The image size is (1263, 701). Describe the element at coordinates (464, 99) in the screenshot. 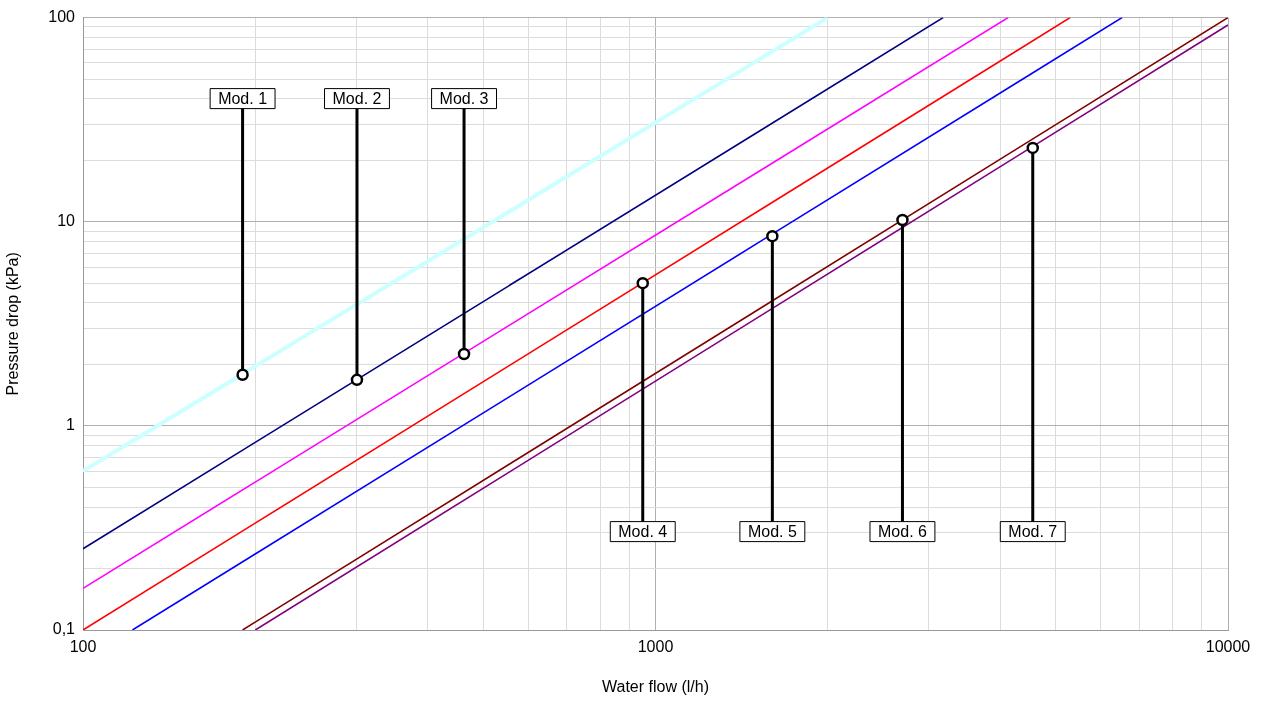

I see `annotation: Mod. 3` at that location.